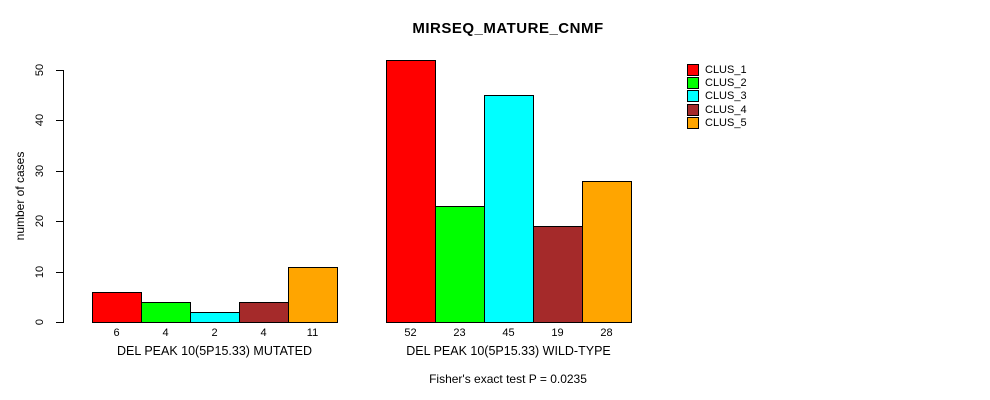  Describe the element at coordinates (116, 333) in the screenshot. I see `bar-value-label: 6` at that location.